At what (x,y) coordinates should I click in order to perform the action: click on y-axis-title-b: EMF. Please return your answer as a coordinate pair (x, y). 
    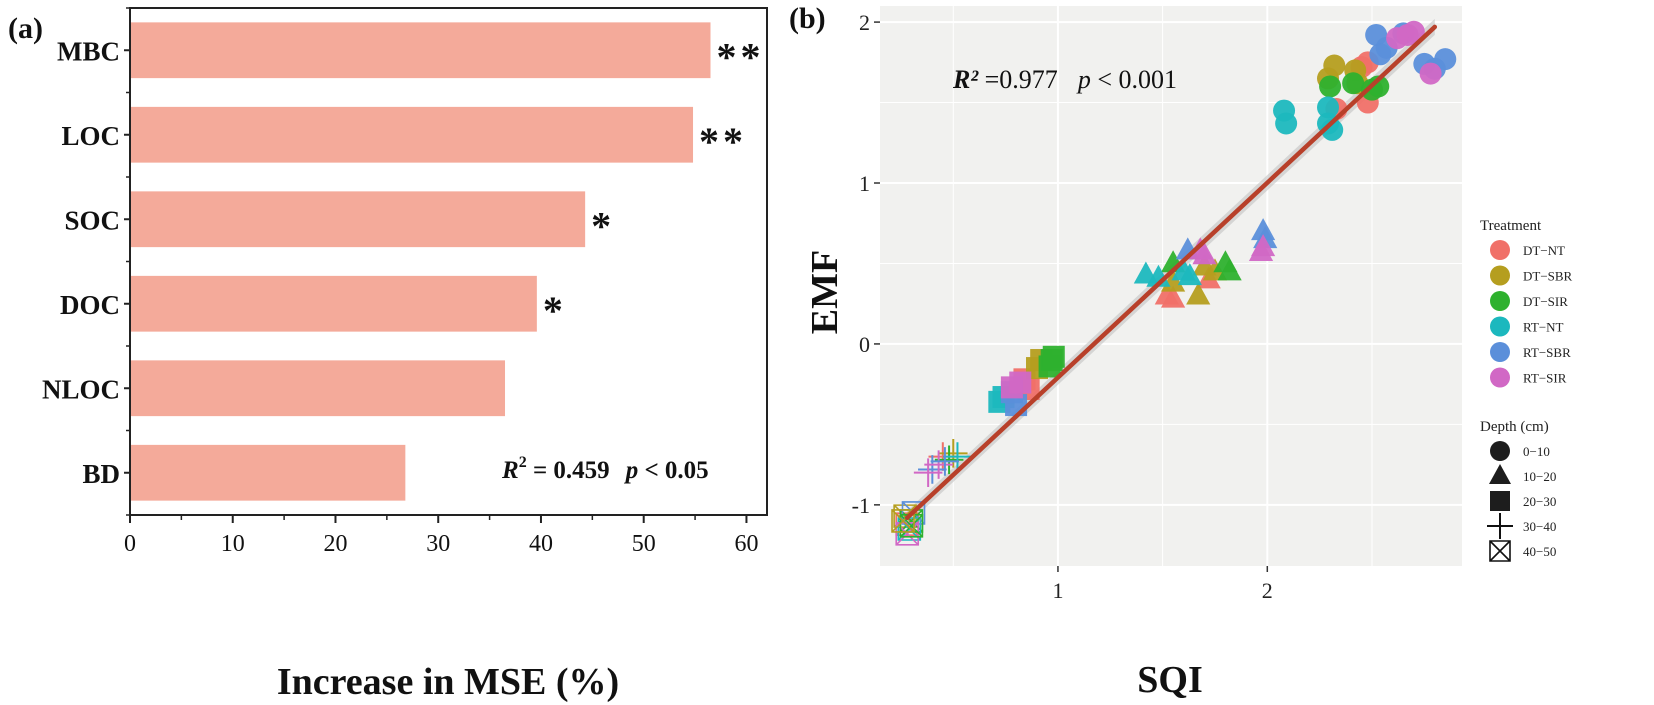
    Looking at the image, I should click on (825, 292).